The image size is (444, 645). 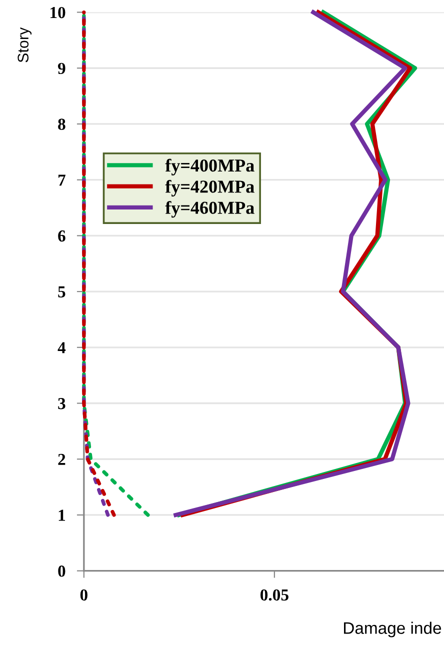 I want to click on x-axis-title: Damage inde, so click(x=393, y=630).